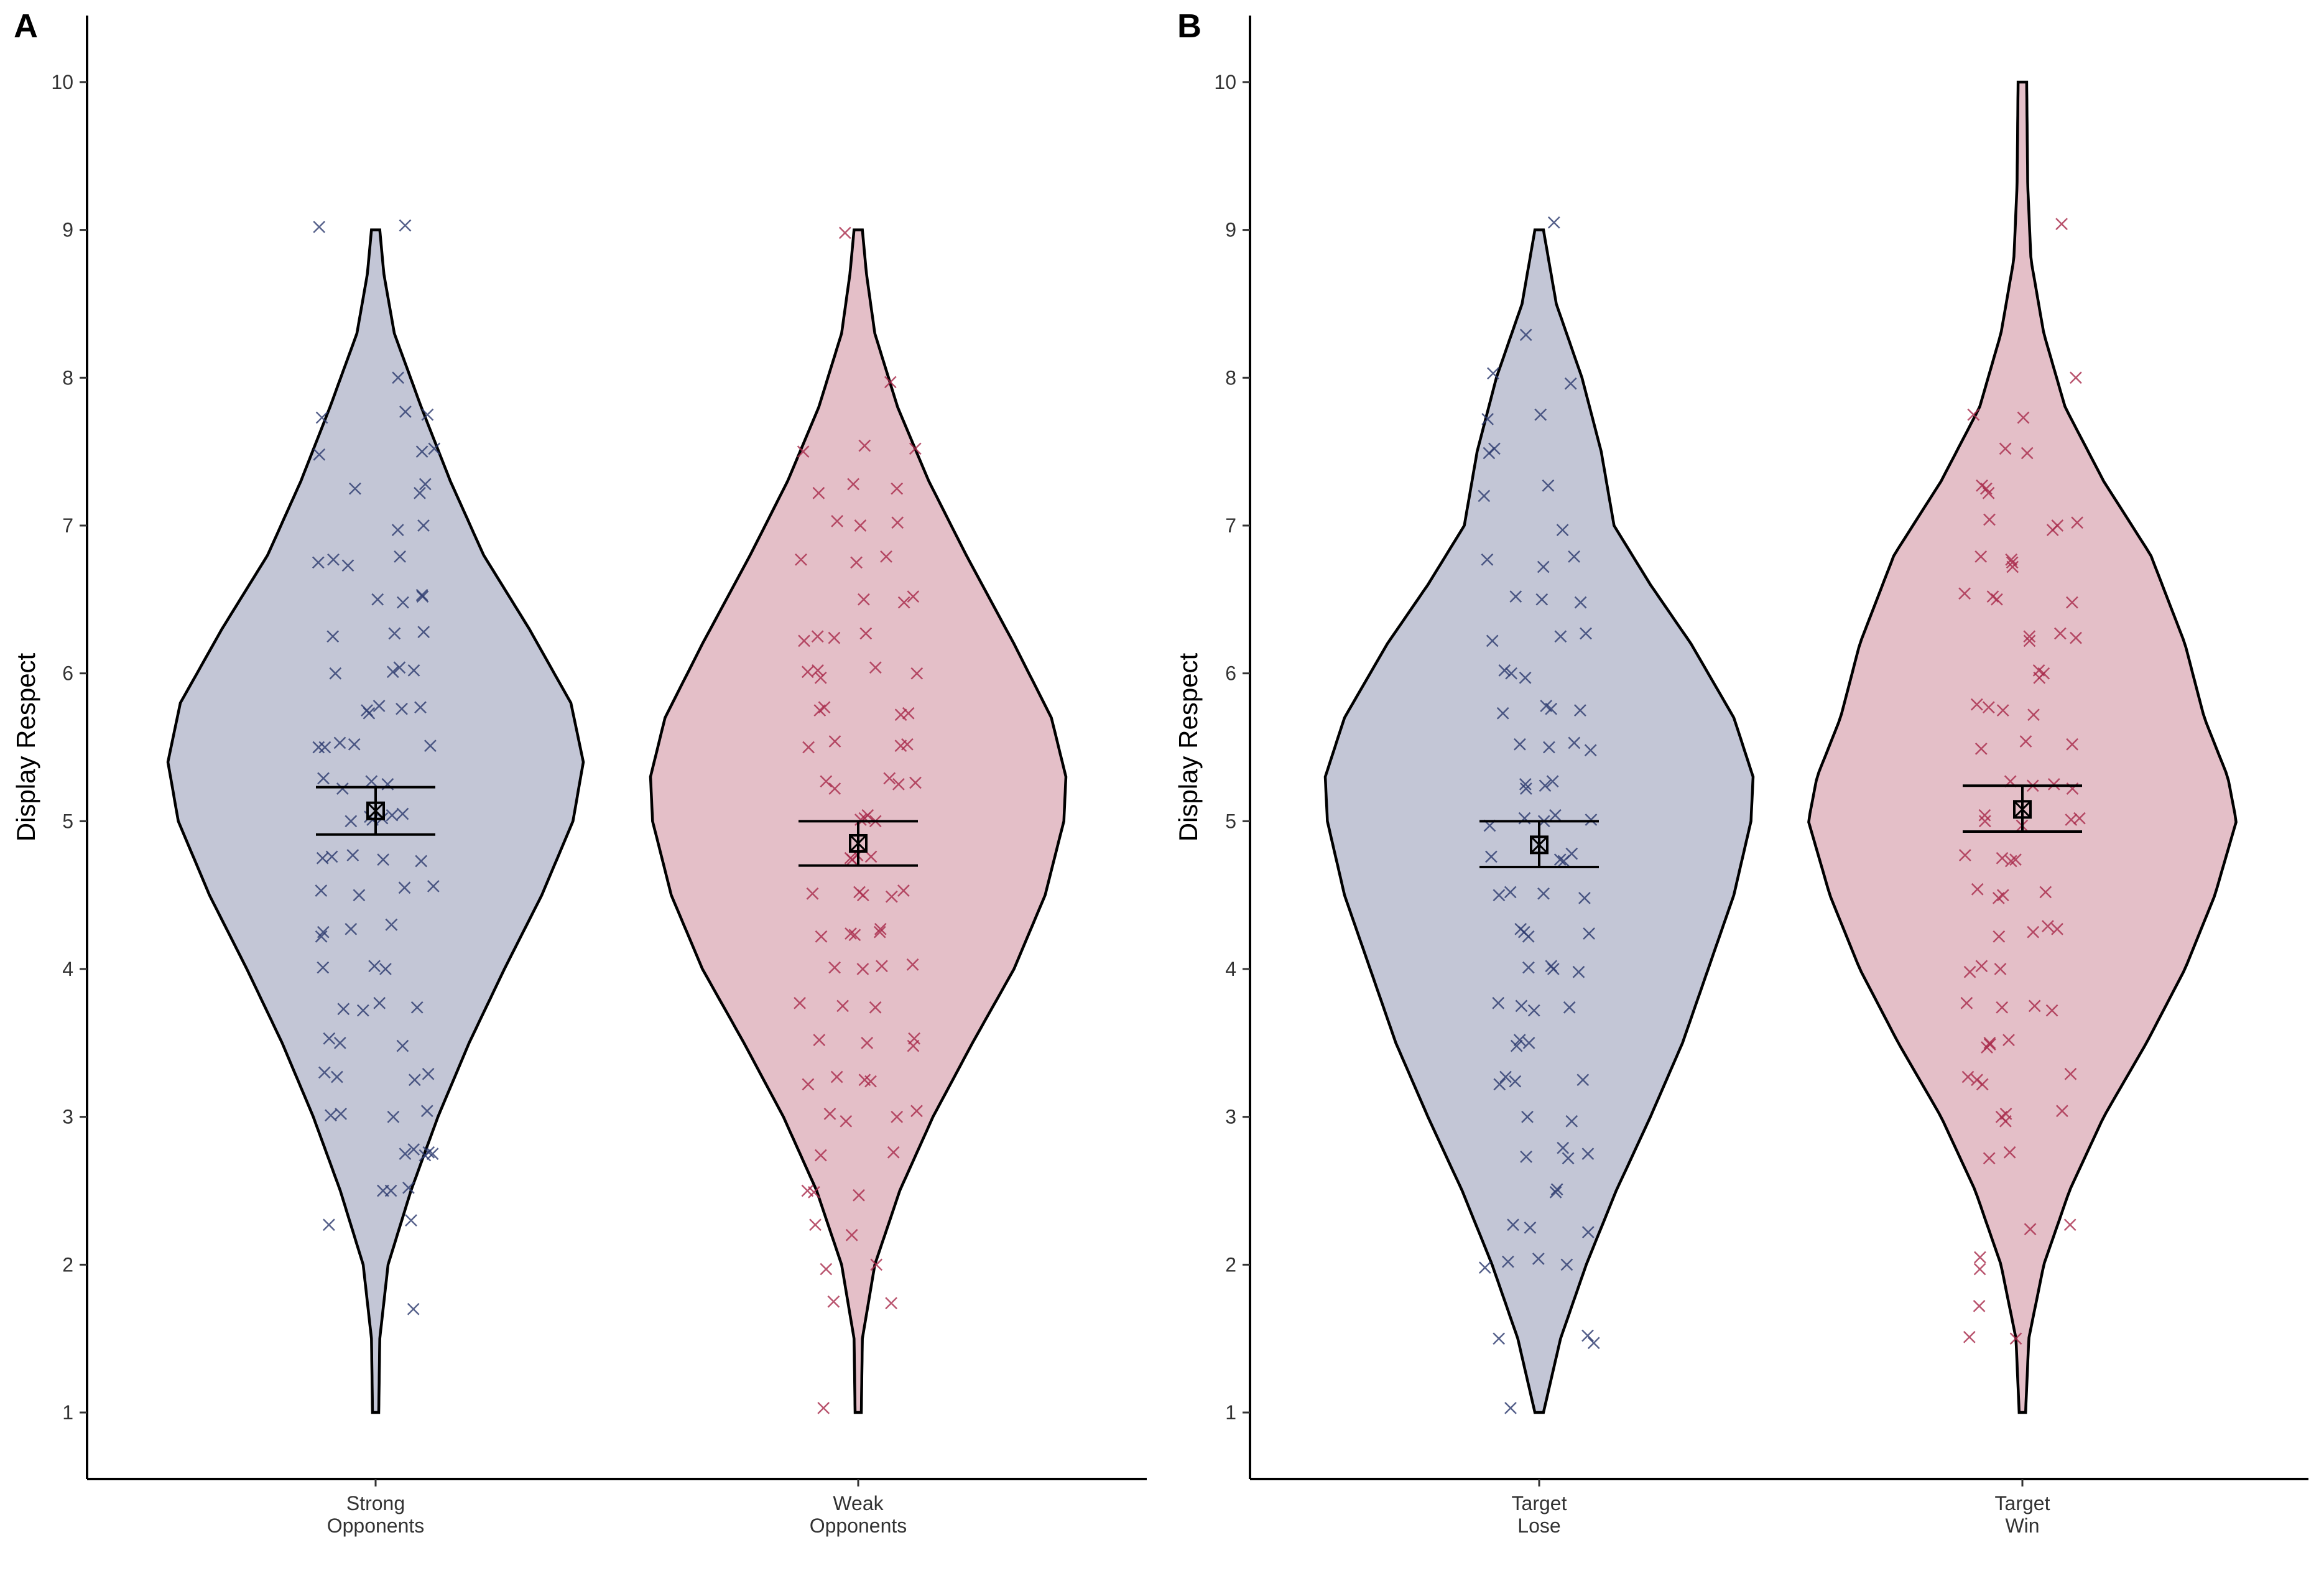 The image size is (2324, 1586). What do you see at coordinates (1189, 26) in the screenshot?
I see `panel-label: B` at bounding box center [1189, 26].